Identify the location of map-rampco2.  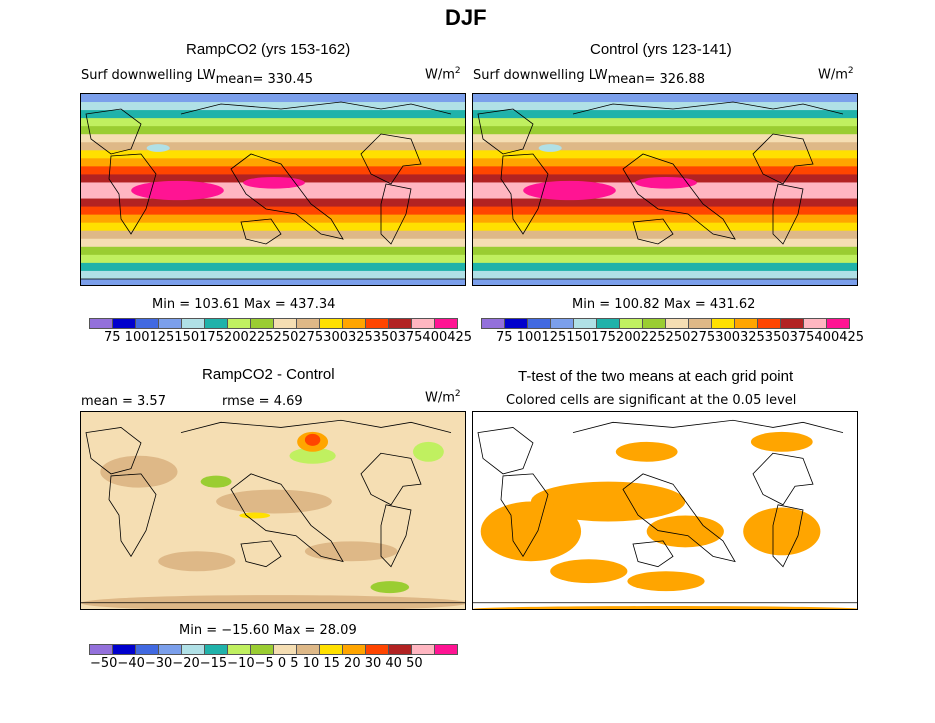
(273, 189).